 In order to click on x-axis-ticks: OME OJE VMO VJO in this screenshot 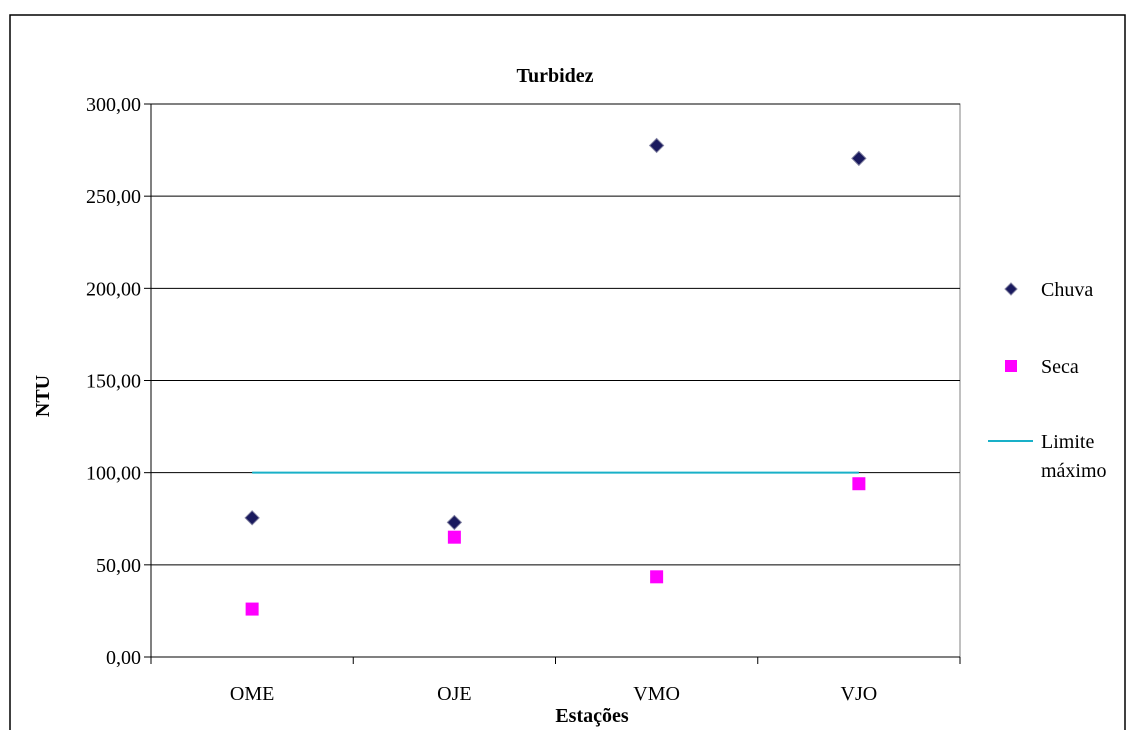, I will do `click(555, 681)`.